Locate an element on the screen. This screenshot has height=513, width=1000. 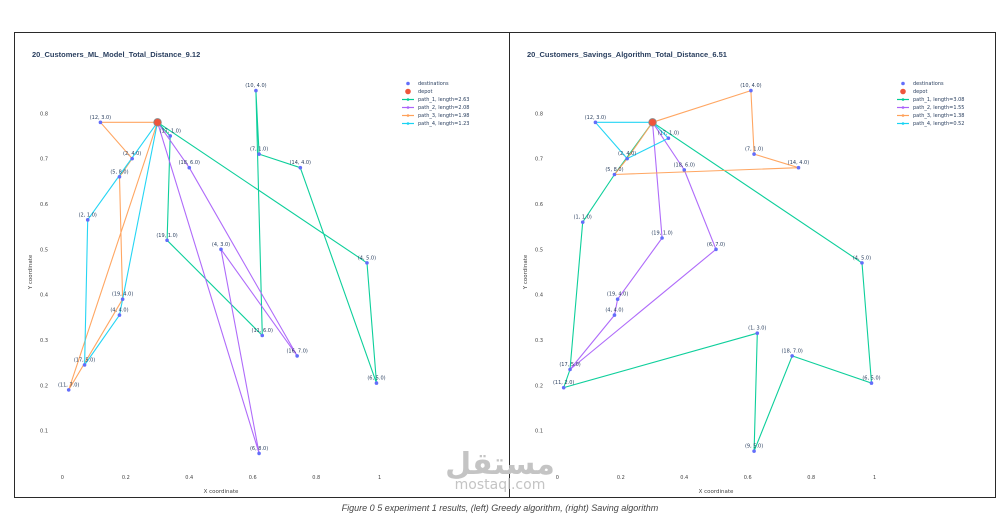
legend-label: path_4, length=0.52 is located at coordinates (939, 124).